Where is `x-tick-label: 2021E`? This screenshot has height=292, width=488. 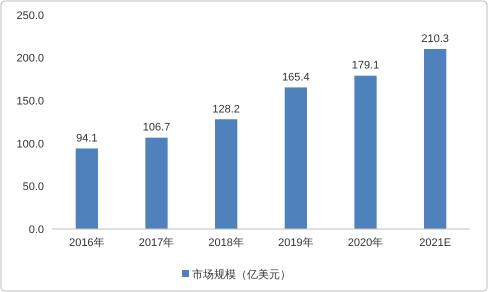
x-tick-label: 2021E is located at coordinates (435, 243).